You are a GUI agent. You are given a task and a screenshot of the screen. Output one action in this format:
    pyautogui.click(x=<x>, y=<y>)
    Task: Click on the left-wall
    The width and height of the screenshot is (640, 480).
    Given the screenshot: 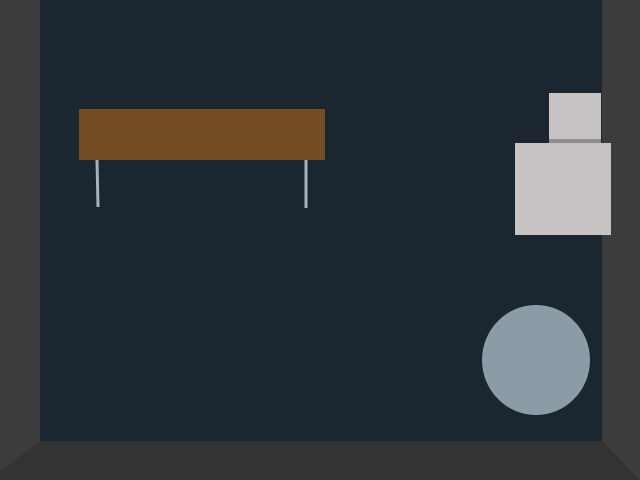 What is the action you would take?
    pyautogui.click(x=20, y=236)
    